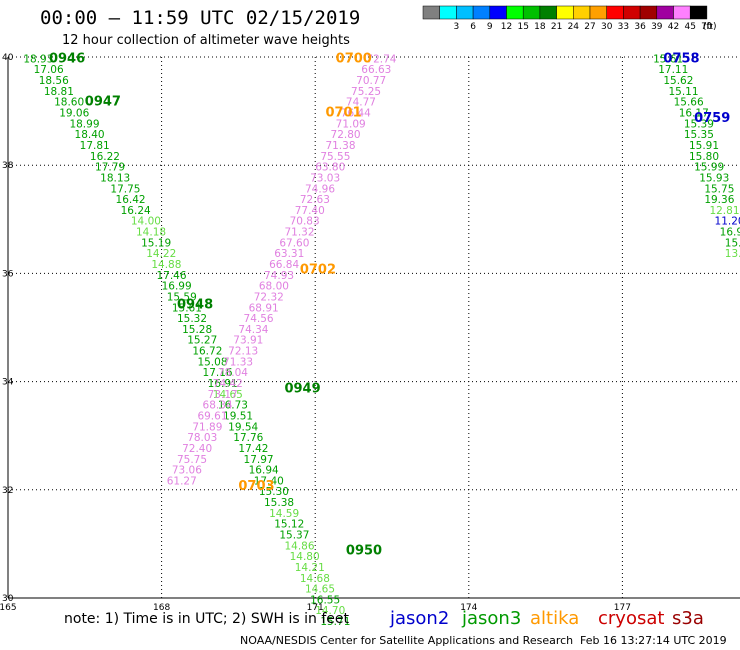 Image resolution: width=740 pixels, height=650 pixels. What do you see at coordinates (315, 200) in the screenshot?
I see `data-point-label: 72.63` at bounding box center [315, 200].